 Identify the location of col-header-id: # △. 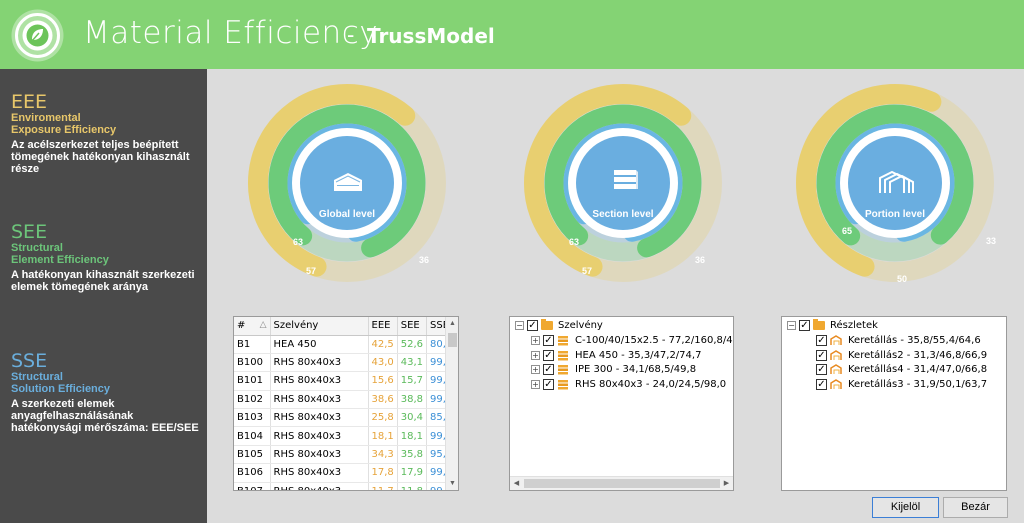
(252, 326).